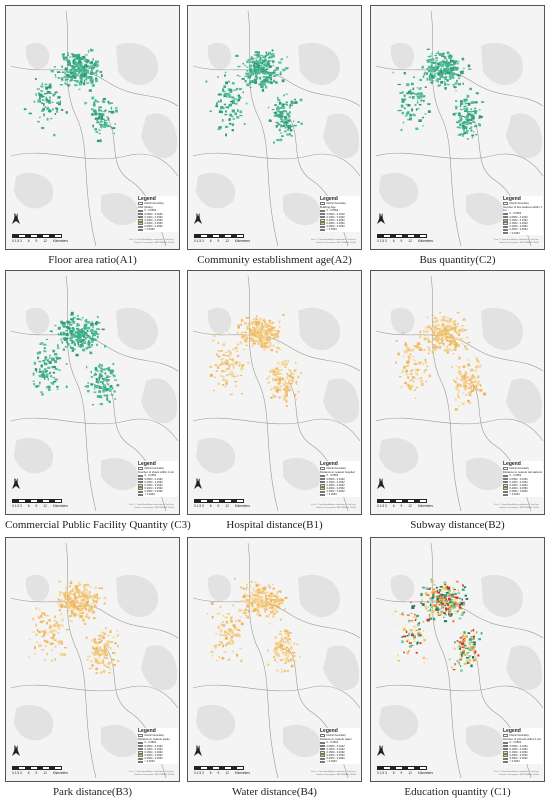 The image size is (550, 803). What do you see at coordinates (158, 468) in the screenshot?
I see `legend-boundary-row: District boundary` at bounding box center [158, 468].